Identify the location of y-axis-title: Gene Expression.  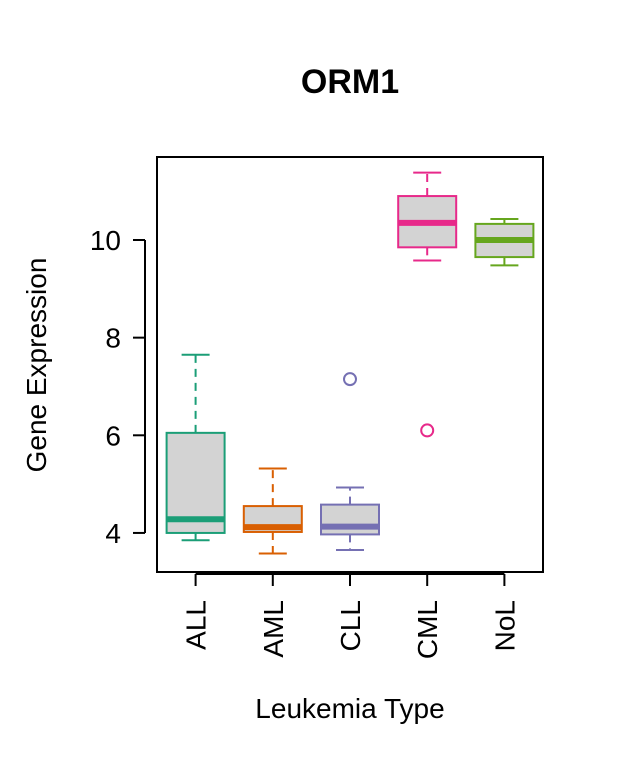
(36, 365).